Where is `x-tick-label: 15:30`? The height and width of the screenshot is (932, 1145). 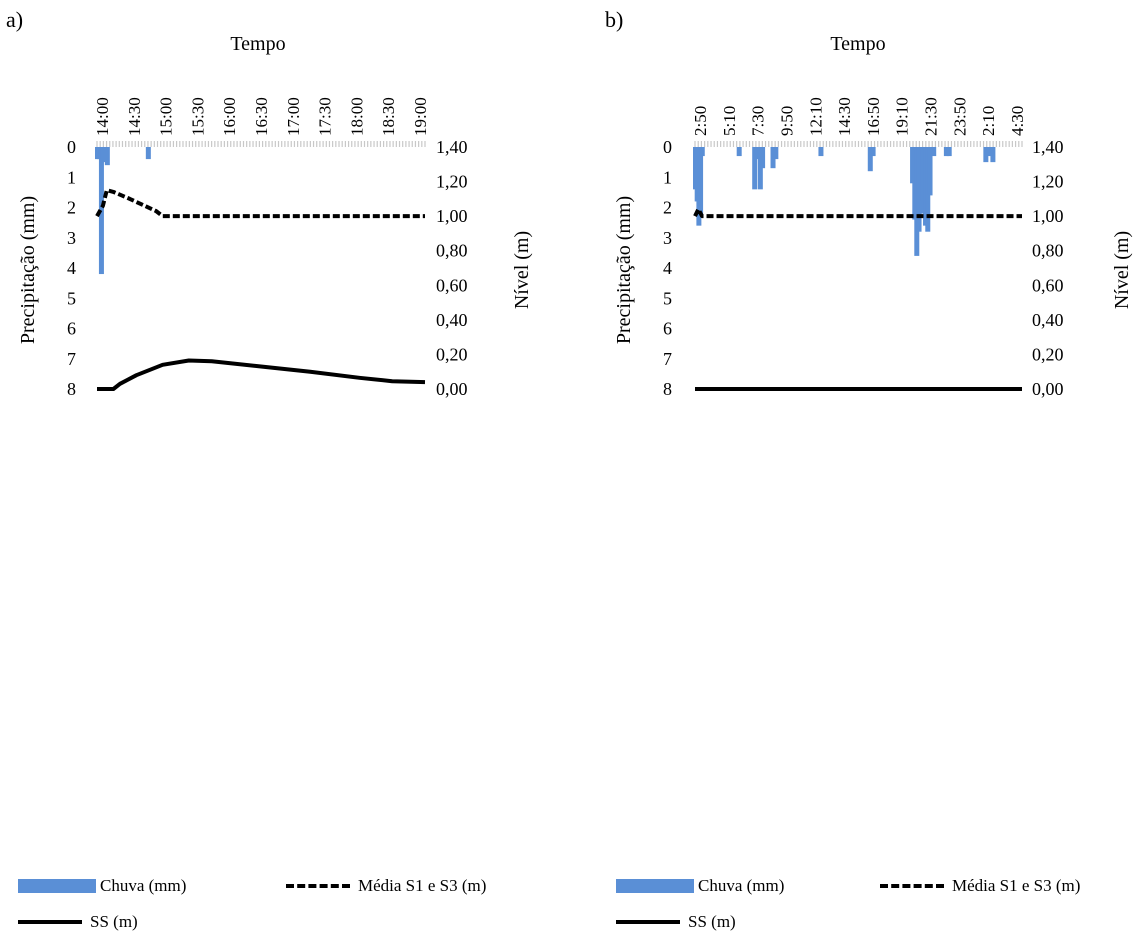
x-tick-label: 15:30 is located at coordinates (197, 116).